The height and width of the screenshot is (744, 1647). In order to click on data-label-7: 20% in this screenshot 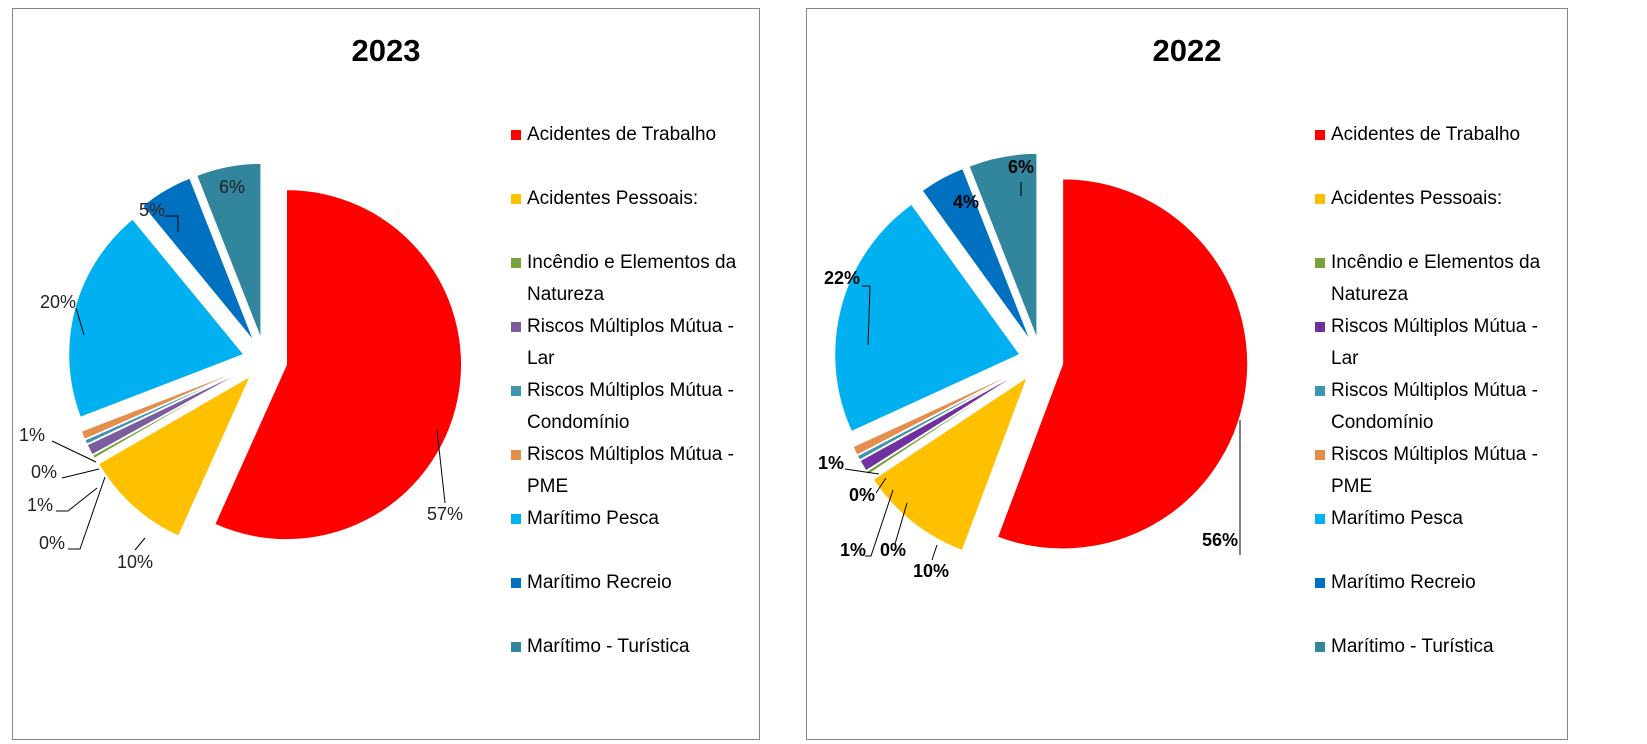, I will do `click(58, 302)`.